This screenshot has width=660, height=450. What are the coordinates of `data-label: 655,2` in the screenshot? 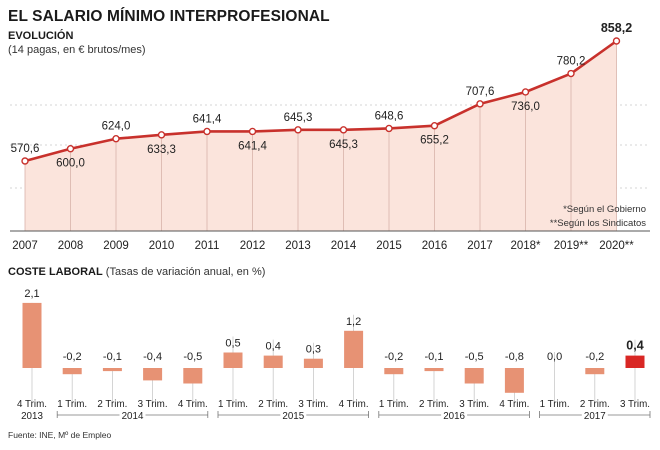 It's located at (434, 141).